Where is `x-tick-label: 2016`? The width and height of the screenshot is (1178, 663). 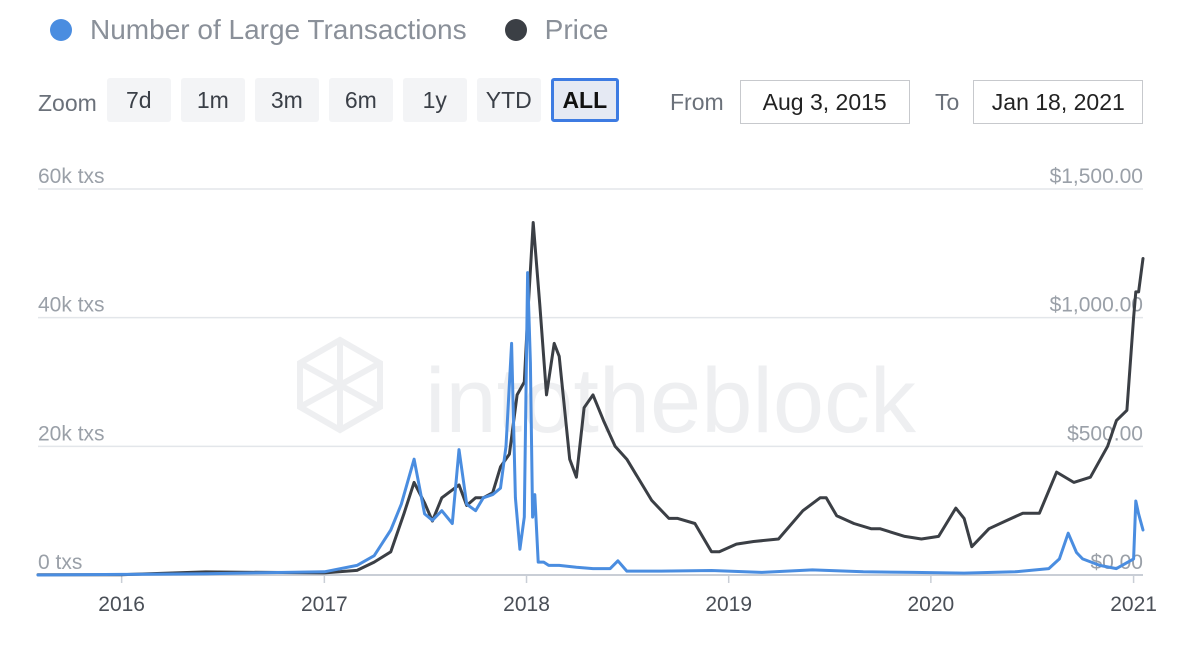 x-tick-label: 2016 is located at coordinates (121, 604).